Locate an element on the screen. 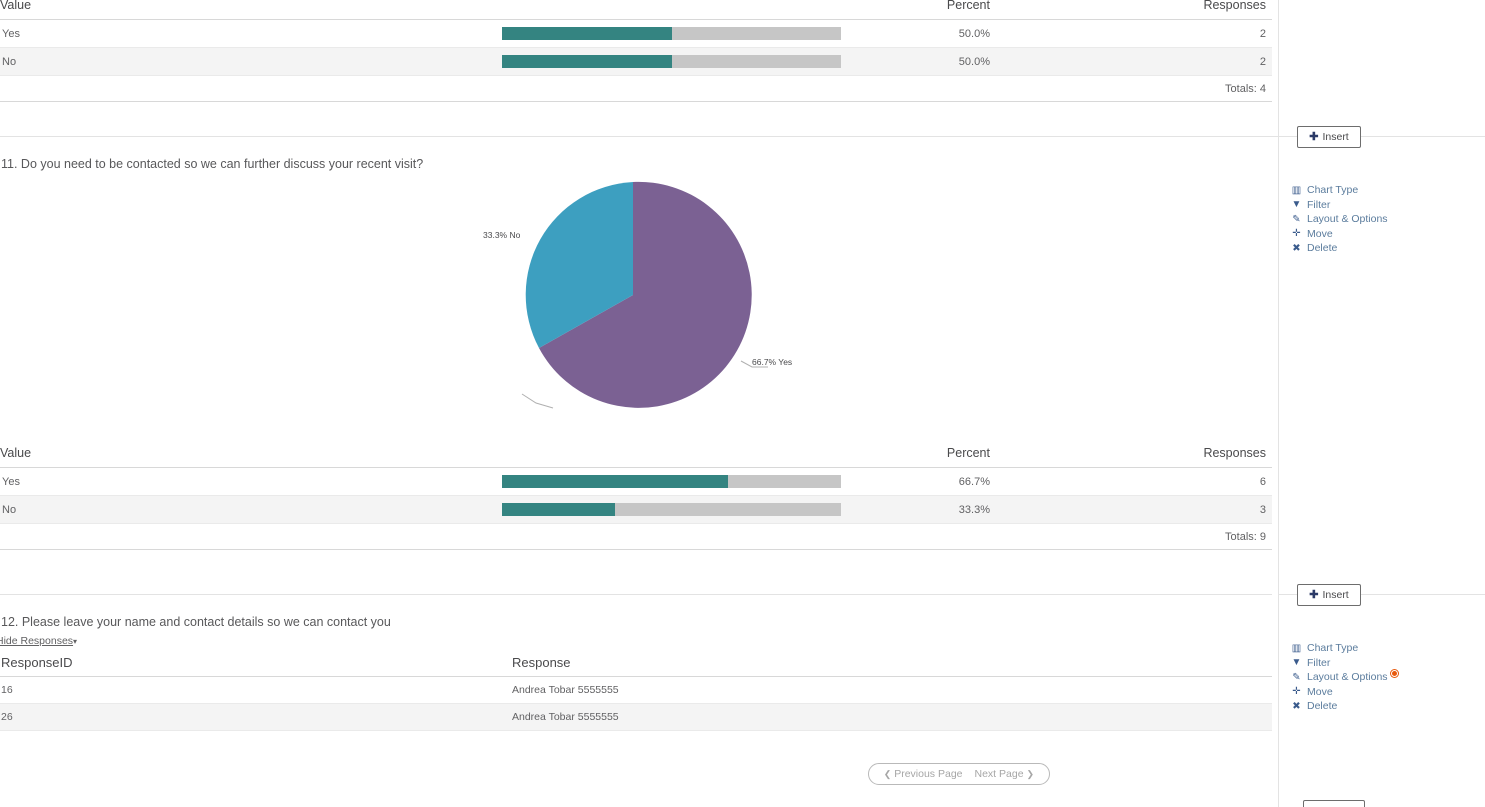 The width and height of the screenshot is (1485, 807). chevron-right-icon: ❯ is located at coordinates (1030, 774).